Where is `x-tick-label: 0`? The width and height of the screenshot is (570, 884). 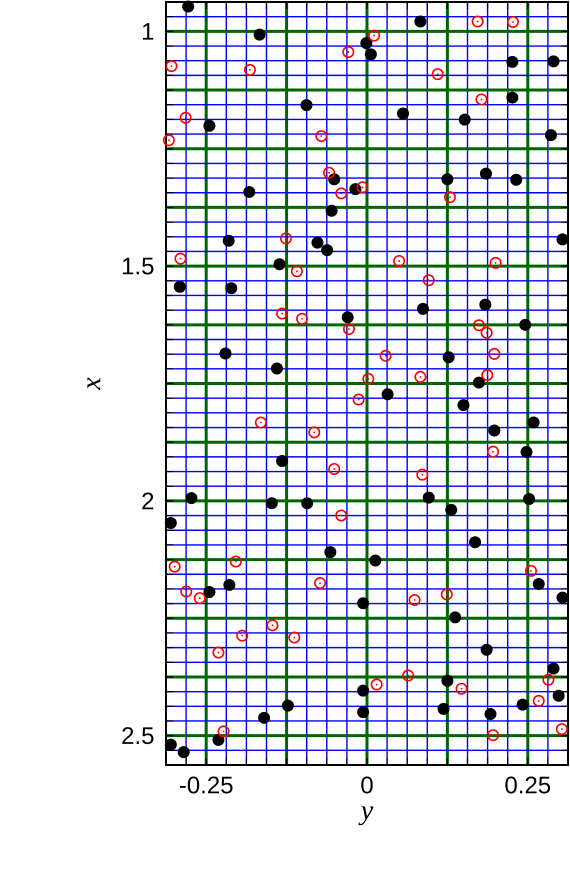 x-tick-label: 0 is located at coordinates (367, 785).